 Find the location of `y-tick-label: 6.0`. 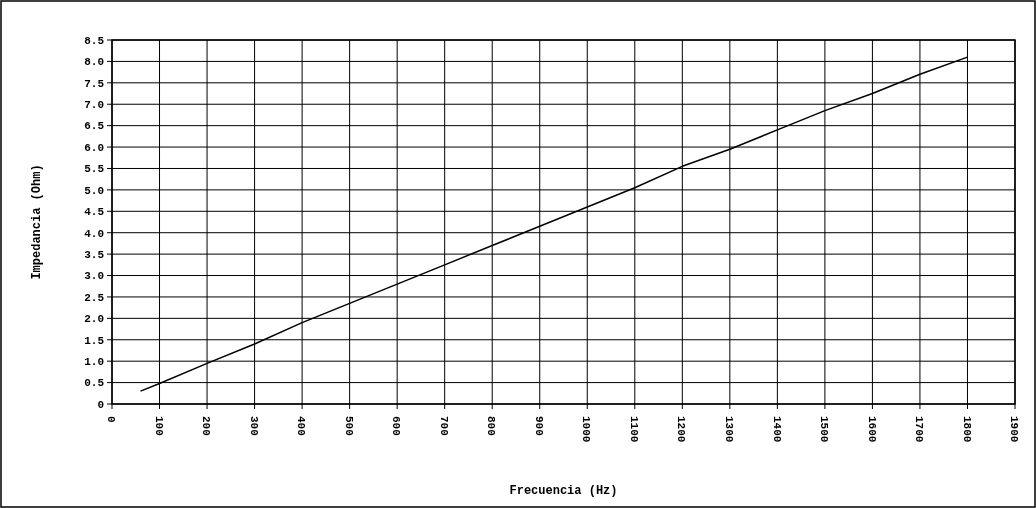

y-tick-label: 6.0 is located at coordinates (94, 147).